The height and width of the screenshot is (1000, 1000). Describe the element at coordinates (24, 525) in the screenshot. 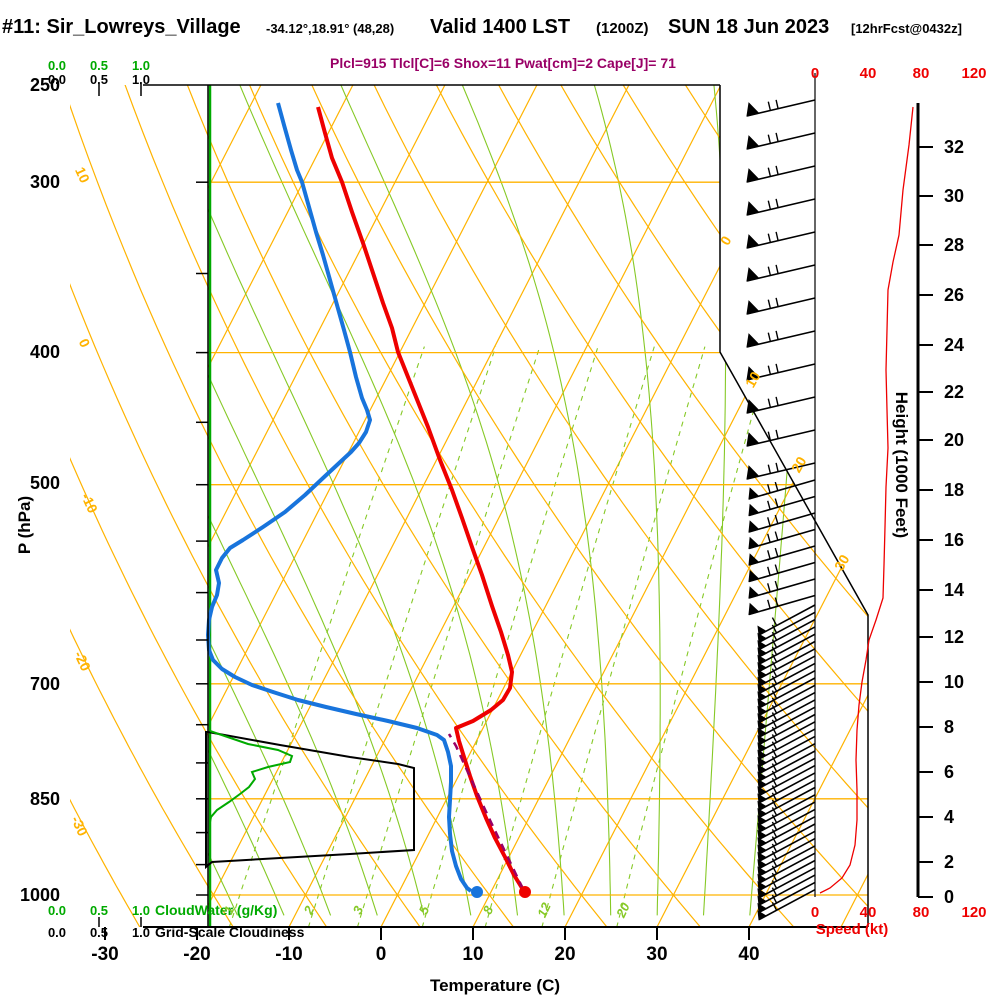

I see `pressure-axis-title: P (hPa)` at that location.